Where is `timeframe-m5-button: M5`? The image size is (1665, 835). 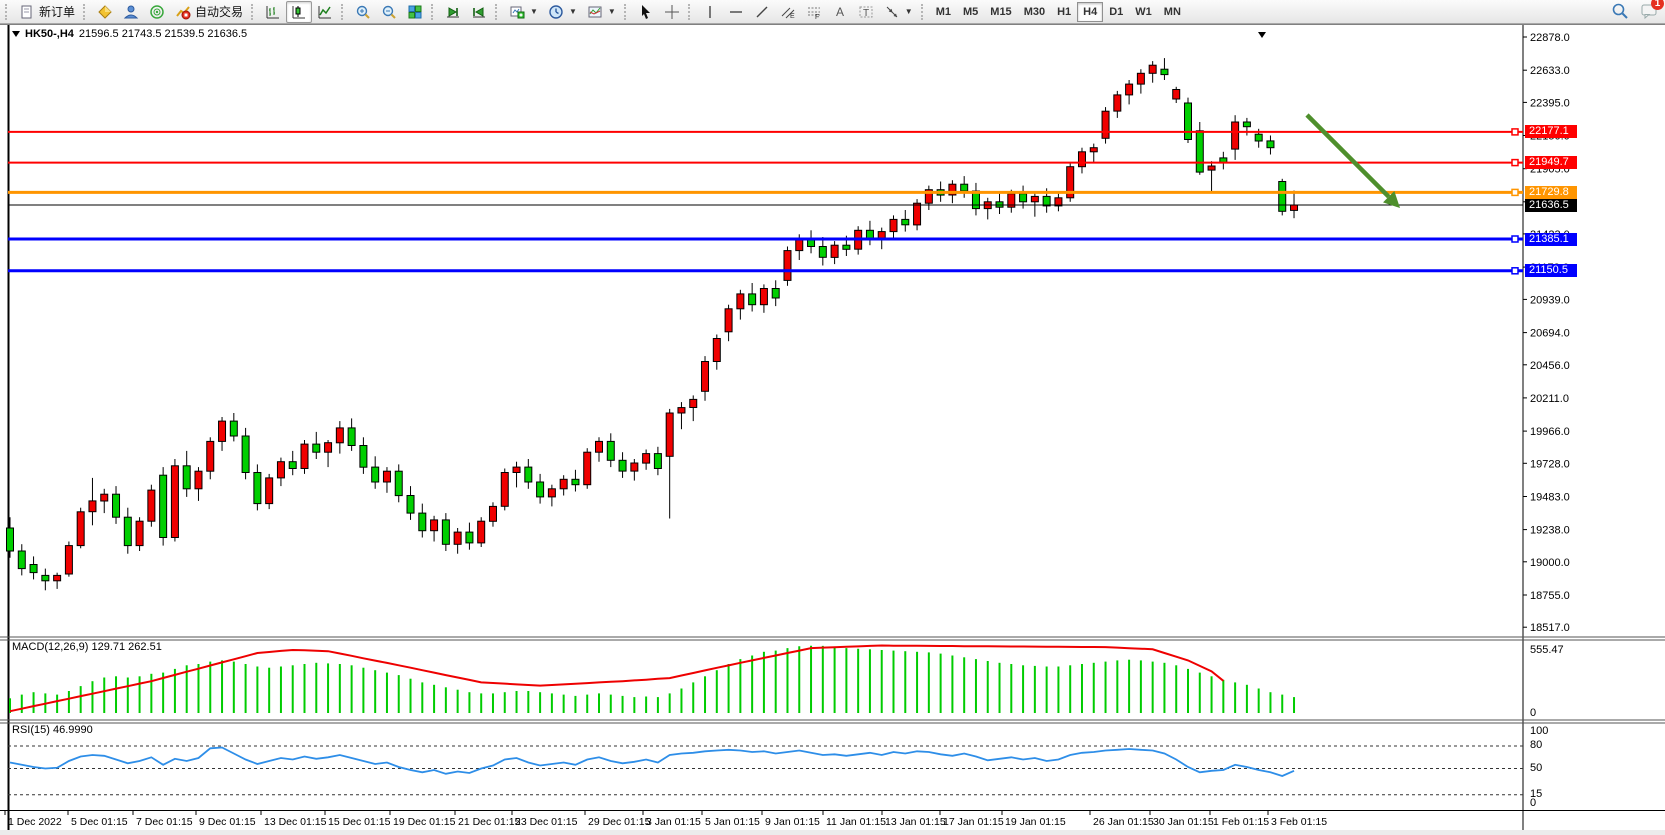
timeframe-m5-button: M5 is located at coordinates (971, 11).